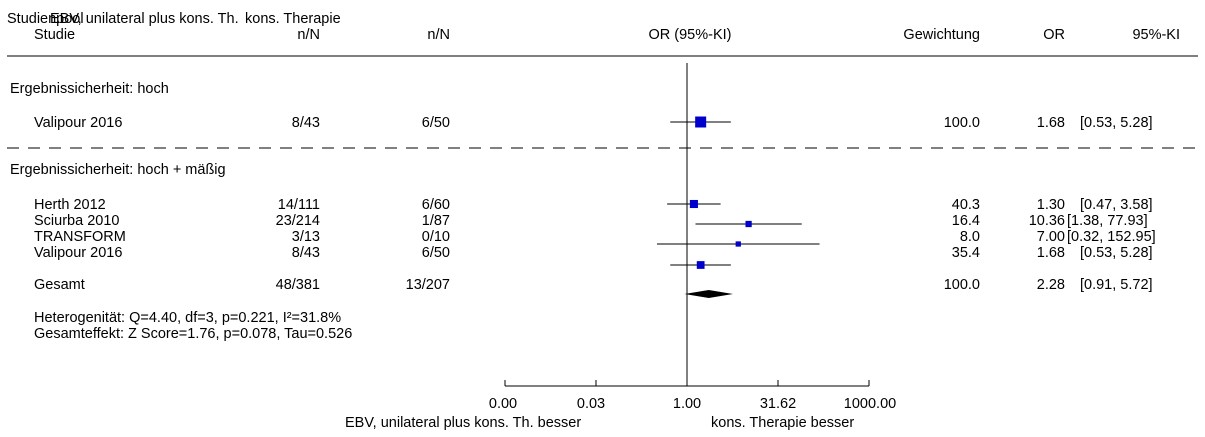  I want to click on header-group1: EBV, unilateral plus kons. Th., so click(144, 19).